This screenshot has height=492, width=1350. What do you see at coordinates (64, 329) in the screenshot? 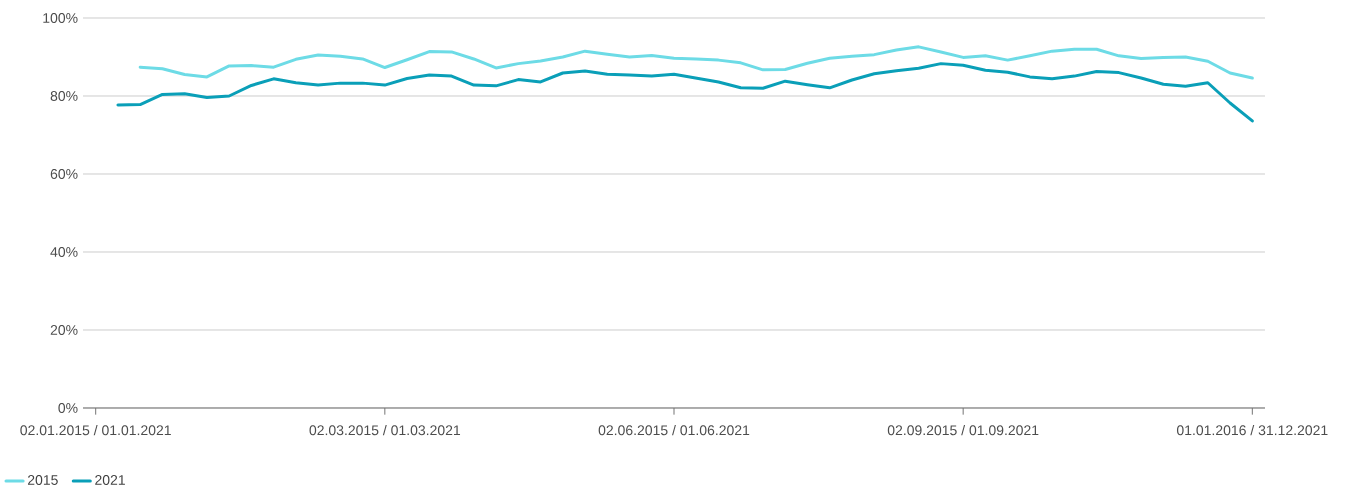
I see `y-tick-label: 20%` at bounding box center [64, 329].